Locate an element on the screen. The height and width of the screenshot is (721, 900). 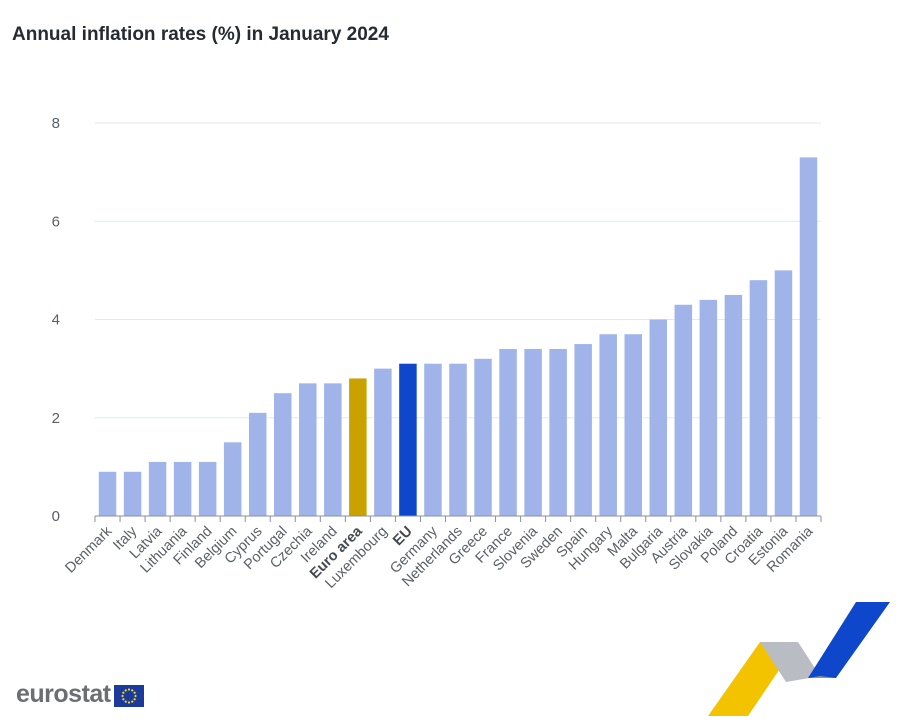
bar-italy is located at coordinates (132, 493).